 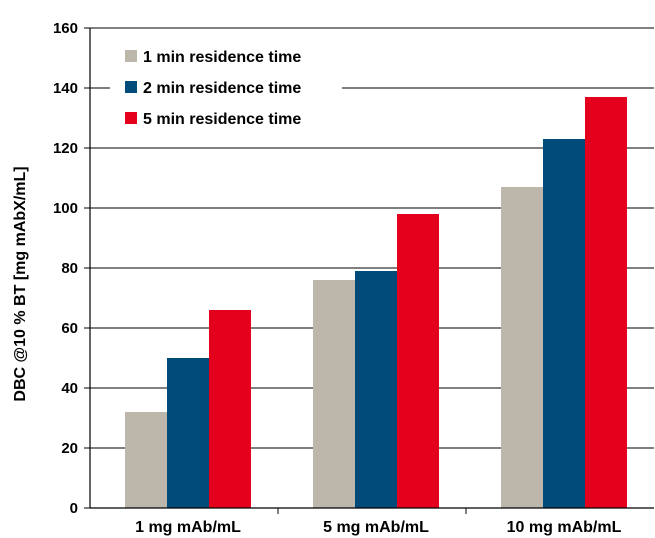 What do you see at coordinates (65, 28) in the screenshot?
I see `y-tick-label: 160` at bounding box center [65, 28].